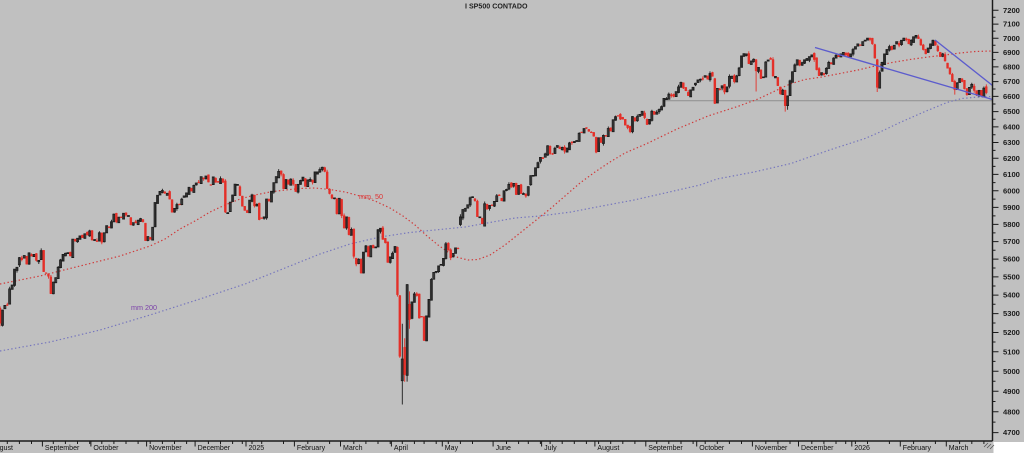 Image resolution: width=1024 pixels, height=453 pixels. Describe the element at coordinates (1011, 332) in the screenshot. I see `svg-text: 5200` at that location.